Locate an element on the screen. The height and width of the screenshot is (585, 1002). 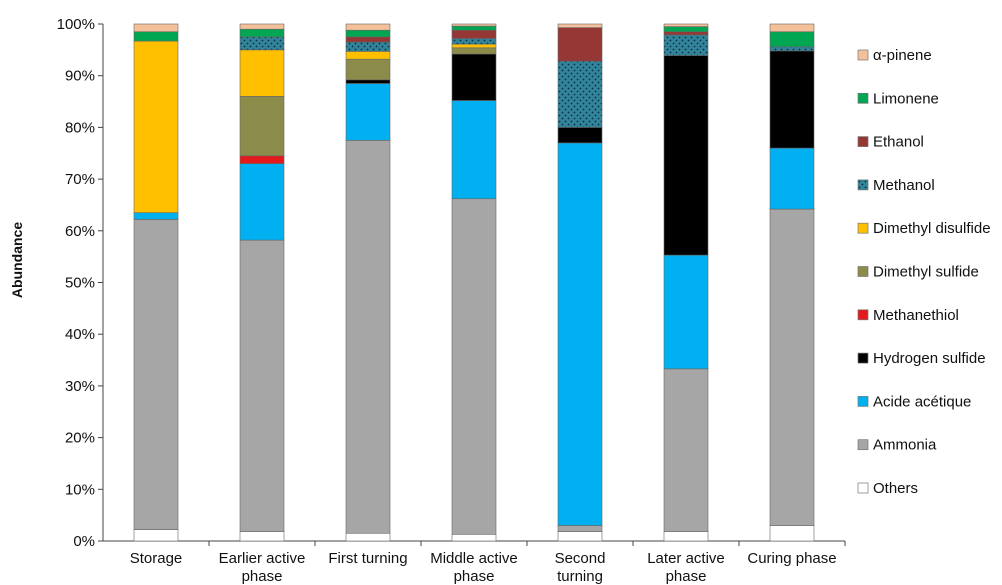
y-axis: 0% 10% 20% 30% 40% 50% 60% 70% 80% 90% 100% is located at coordinates (80, 283).